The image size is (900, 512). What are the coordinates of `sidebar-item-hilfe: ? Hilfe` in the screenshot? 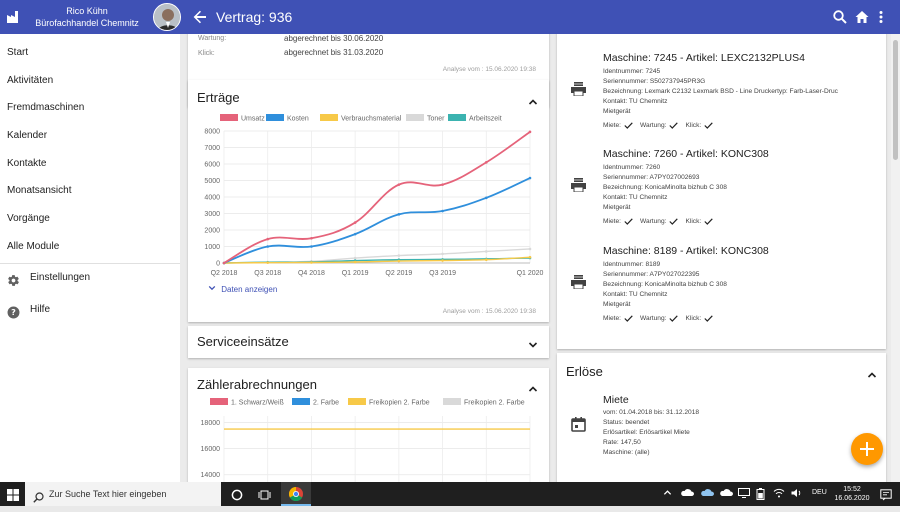 It's located at (90, 309).